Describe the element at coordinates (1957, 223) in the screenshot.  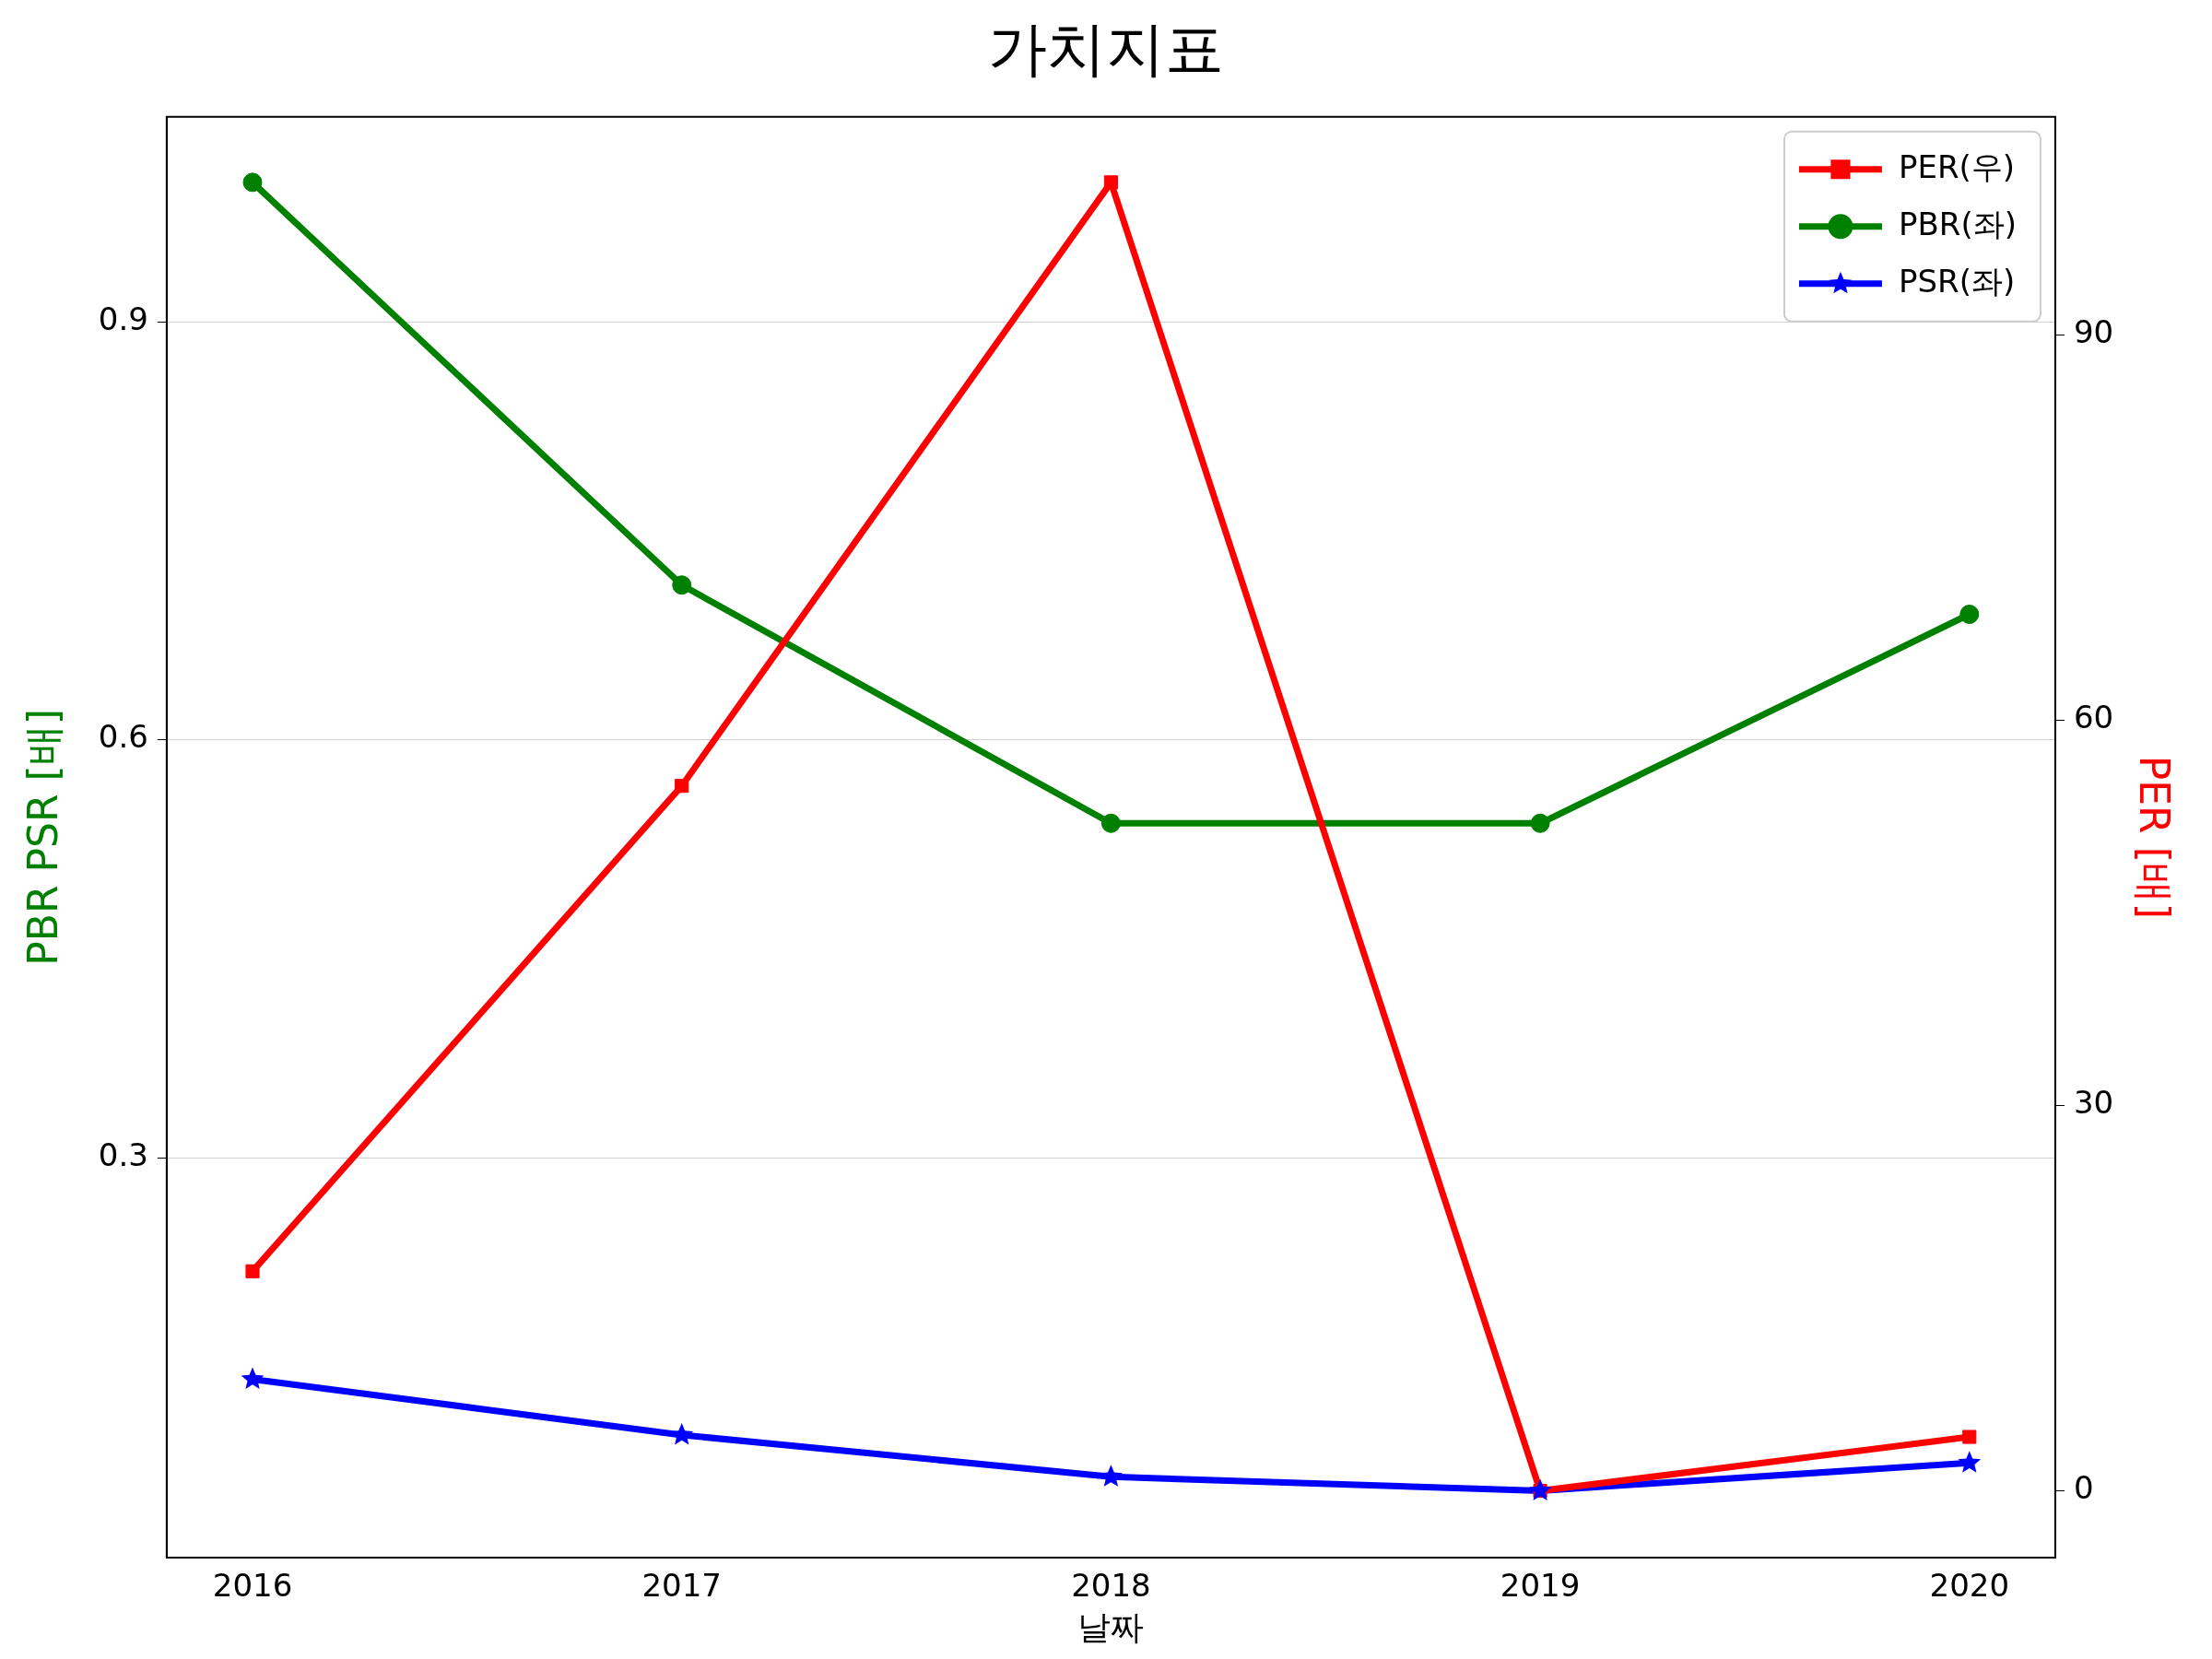
I see `legend-label: PBR(좌)` at that location.